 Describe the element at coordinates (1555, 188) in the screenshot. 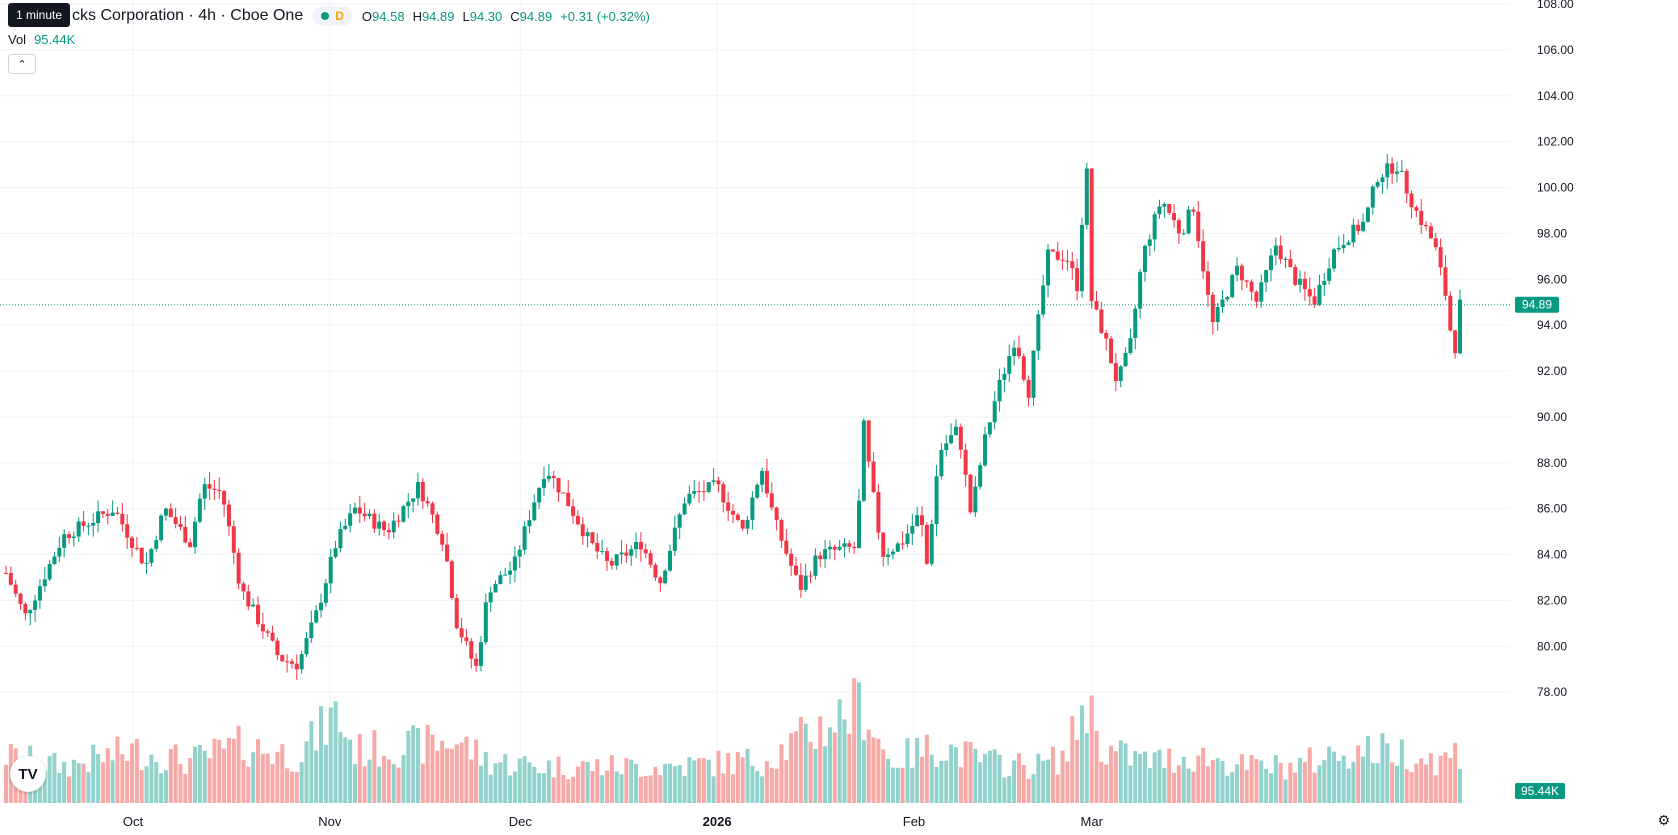

I see `price-tick-label: 100.00` at that location.